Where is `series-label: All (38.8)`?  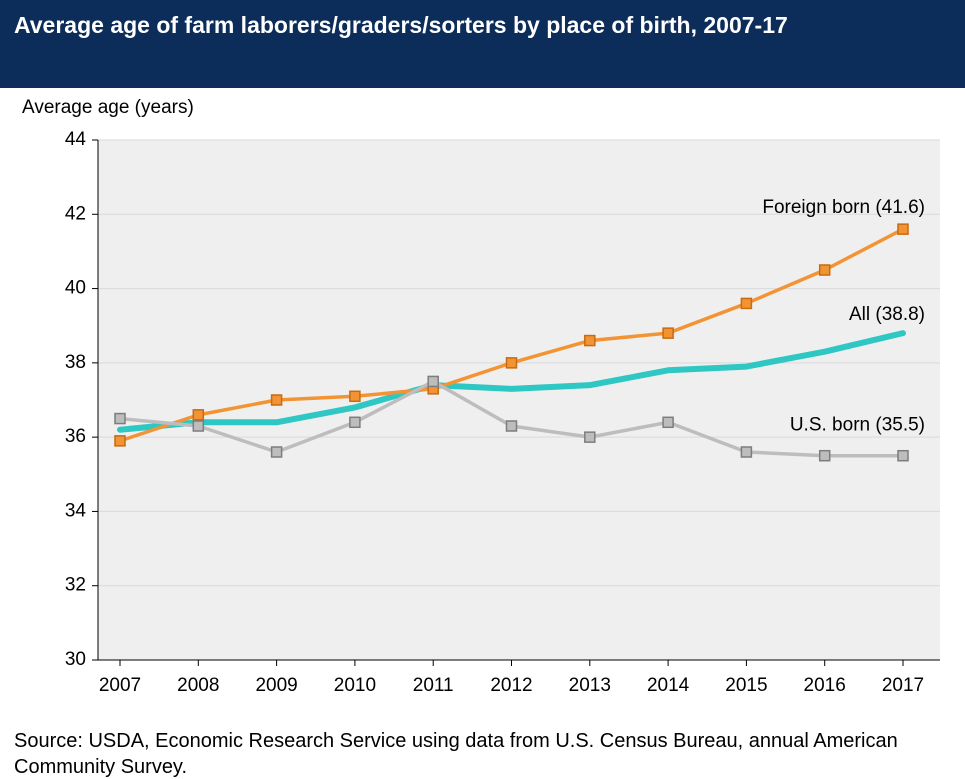
series-label: All (38.8) is located at coordinates (887, 314).